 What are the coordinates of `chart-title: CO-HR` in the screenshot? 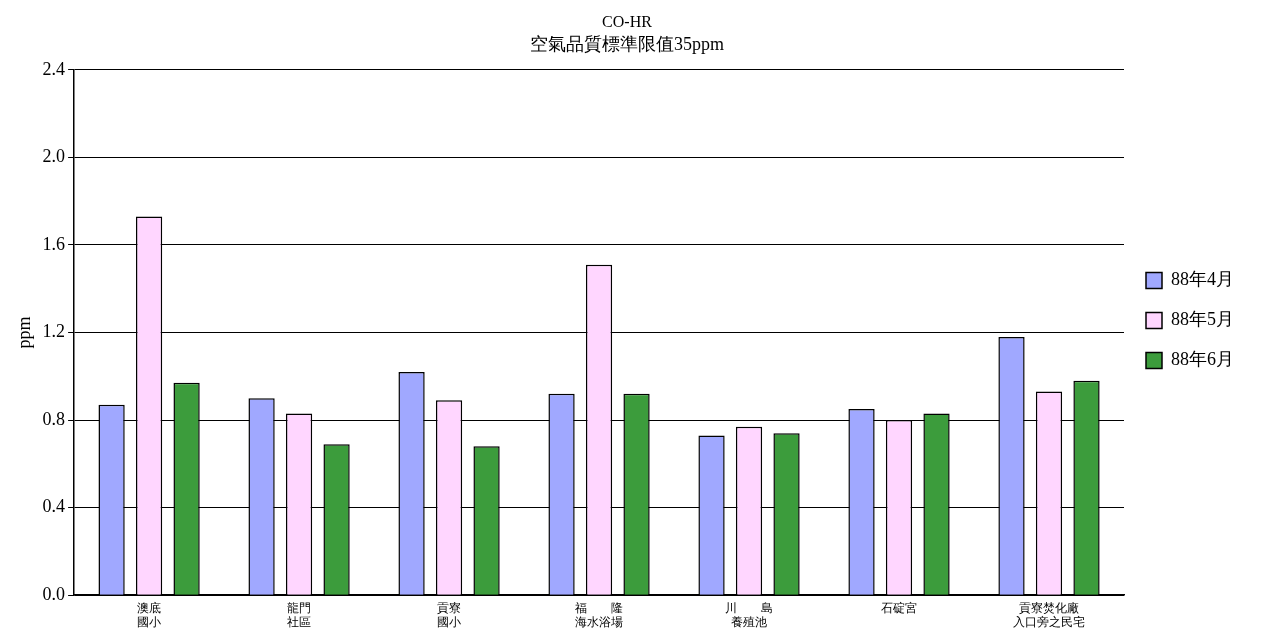 It's located at (627, 21).